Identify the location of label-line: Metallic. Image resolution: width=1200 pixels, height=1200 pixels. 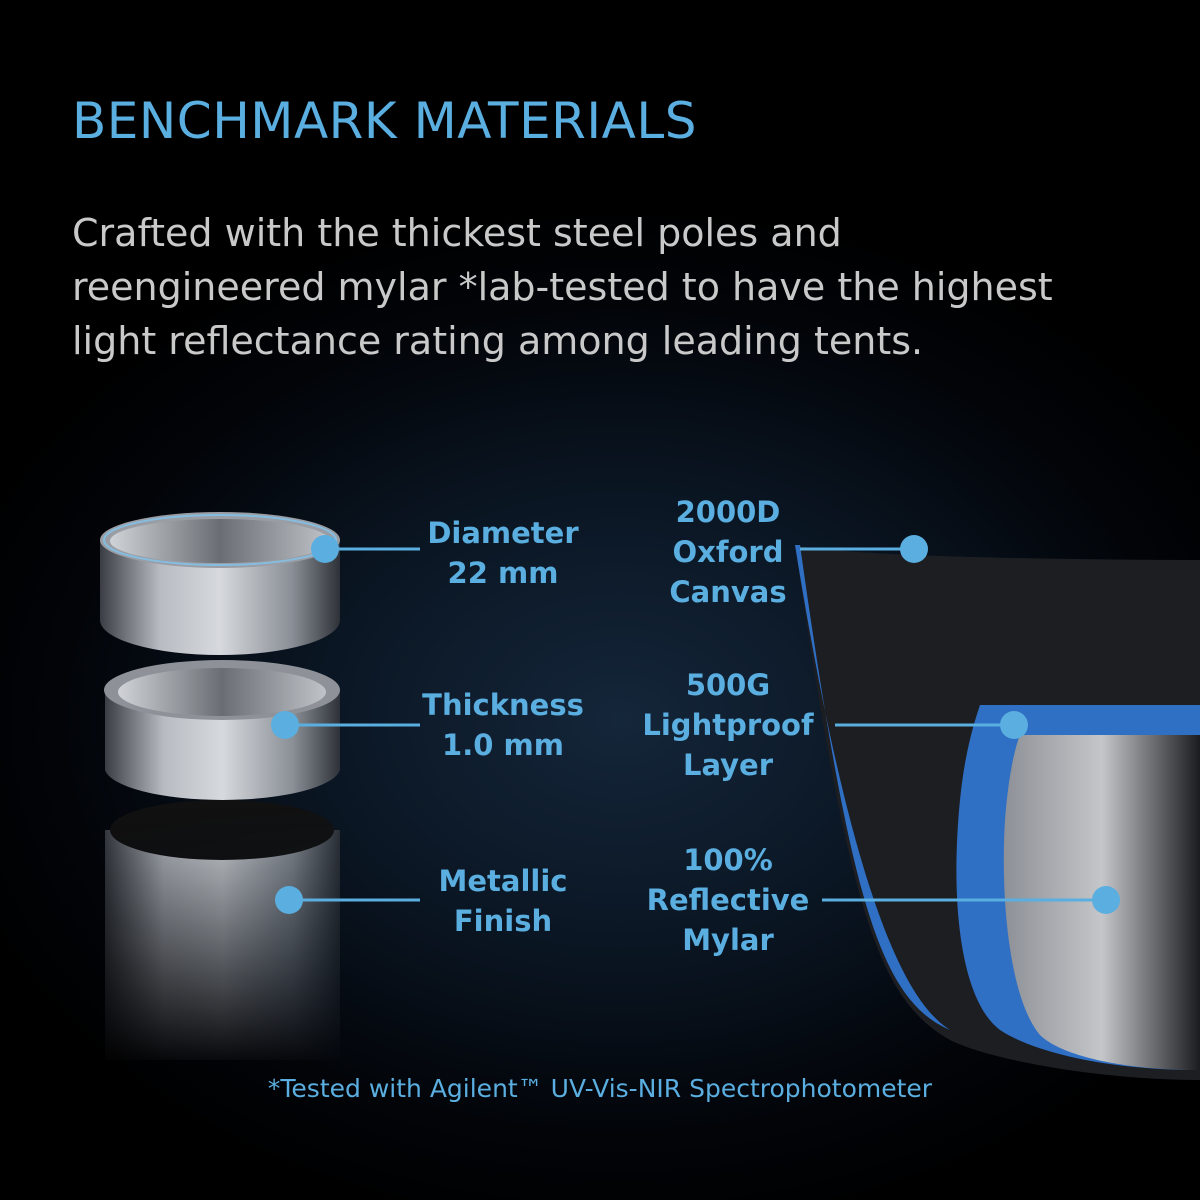
(503, 881).